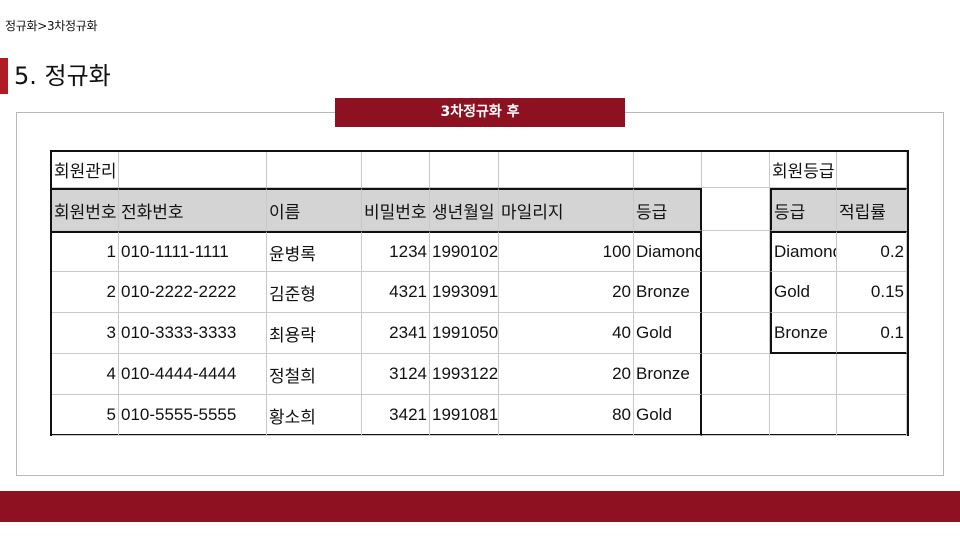  What do you see at coordinates (668, 251) in the screenshot?
I see `grade-cell: Diamond` at bounding box center [668, 251].